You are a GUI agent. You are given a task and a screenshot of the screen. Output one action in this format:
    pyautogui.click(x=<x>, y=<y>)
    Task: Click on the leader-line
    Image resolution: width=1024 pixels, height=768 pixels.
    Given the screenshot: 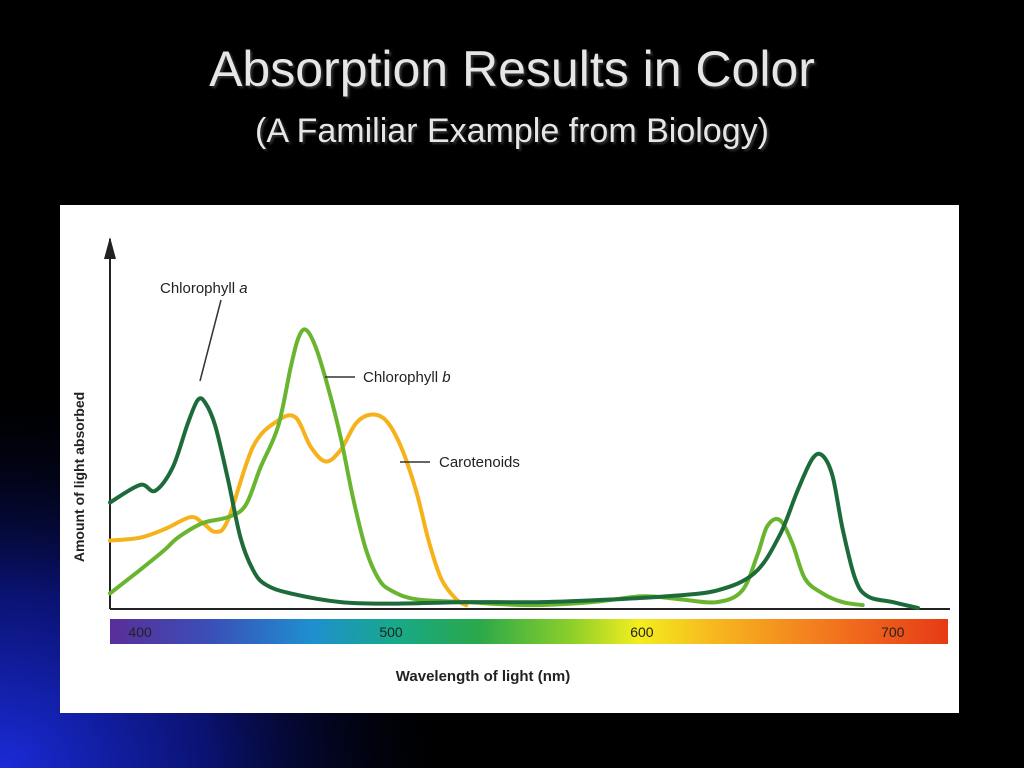 What is the action you would take?
    pyautogui.click(x=210, y=340)
    